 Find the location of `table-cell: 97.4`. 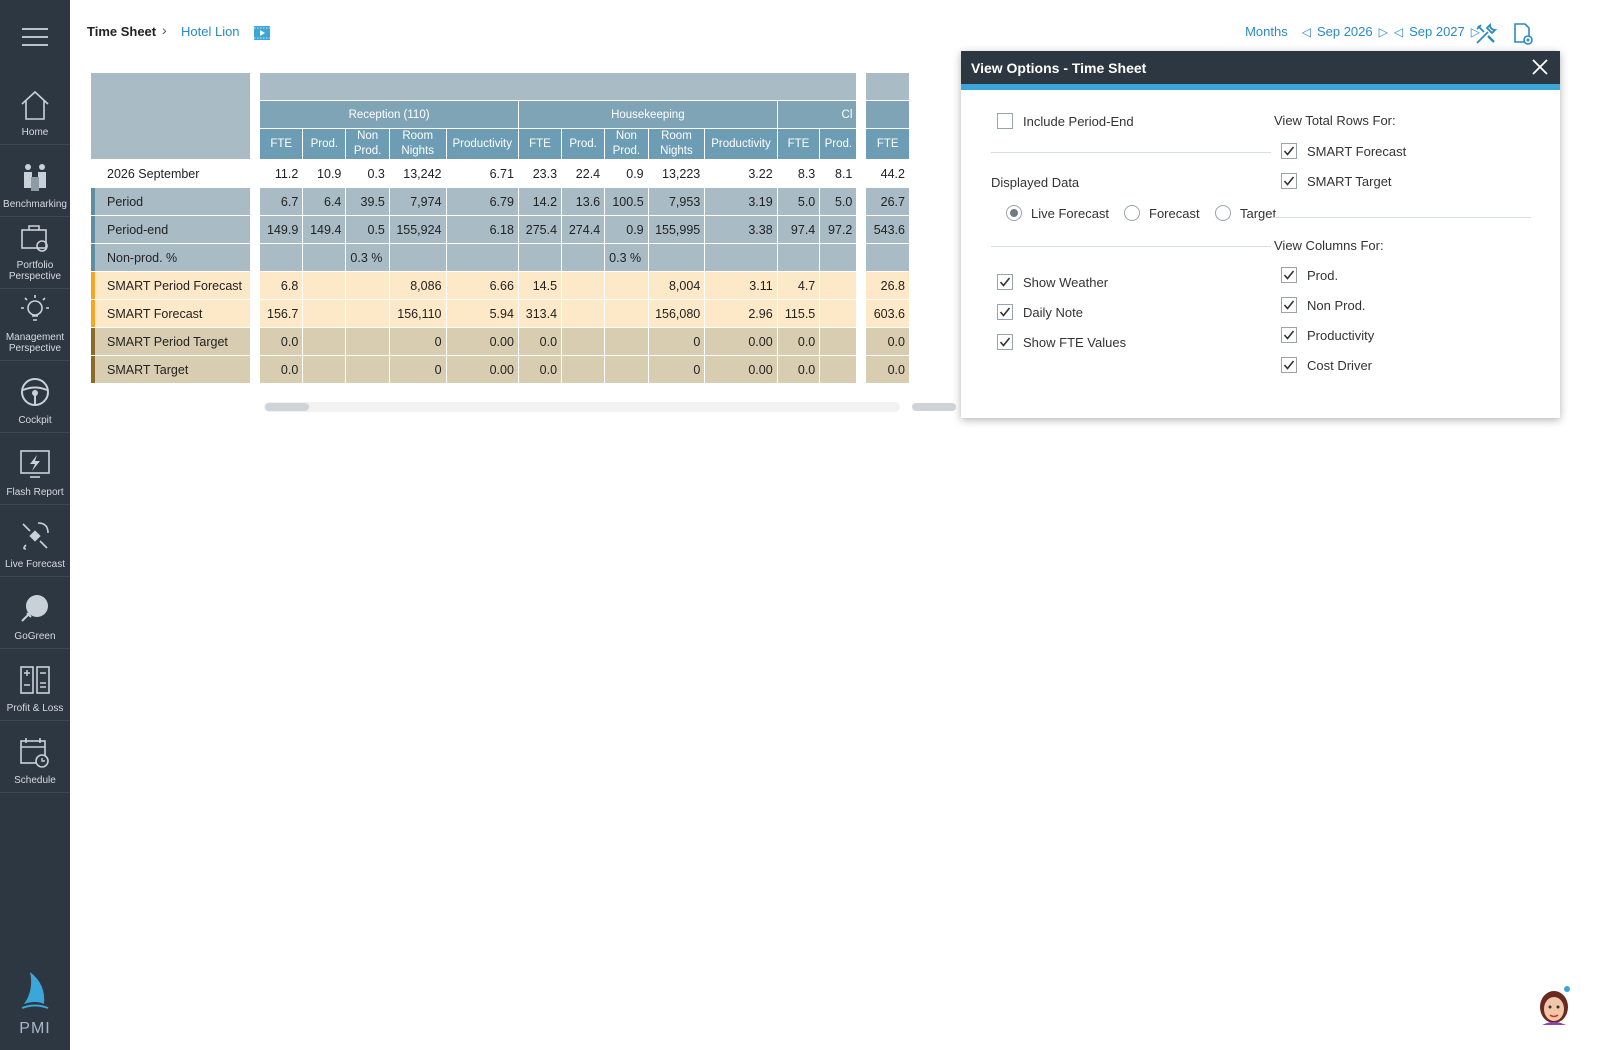

table-cell: 97.4 is located at coordinates (798, 229).